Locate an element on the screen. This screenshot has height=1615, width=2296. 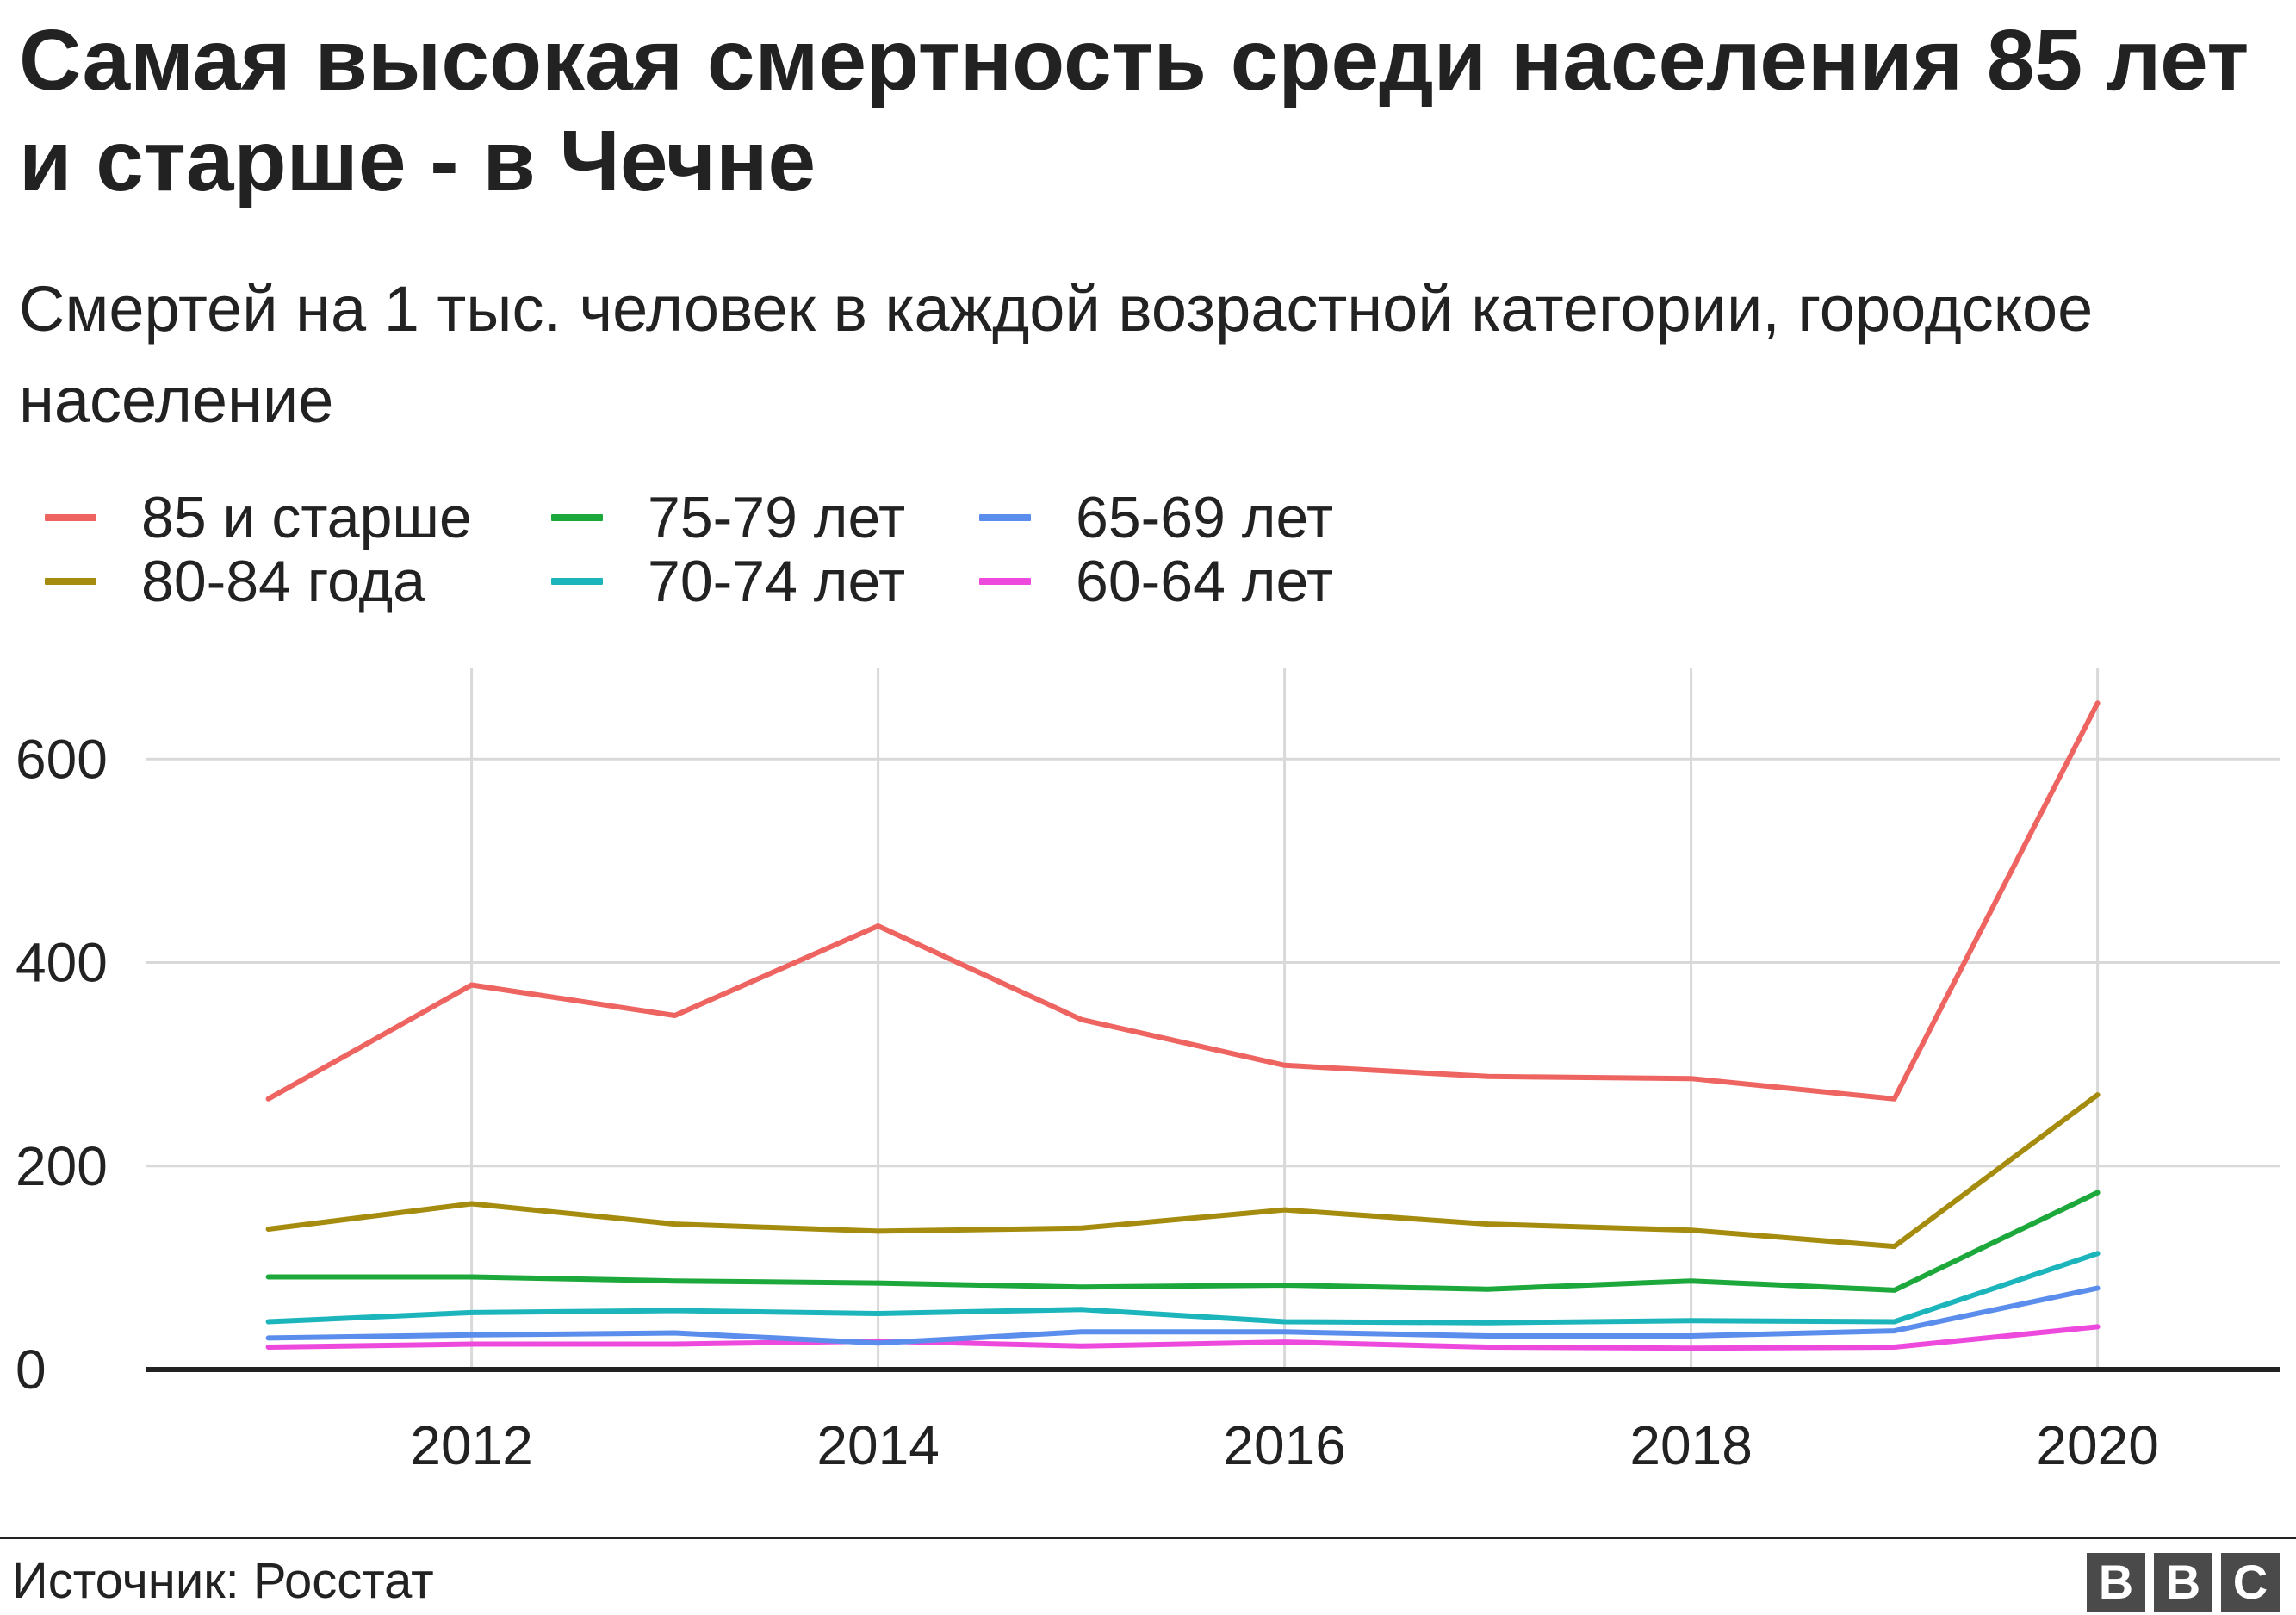
legend-item: 60-64 лет is located at coordinates (1156, 581).